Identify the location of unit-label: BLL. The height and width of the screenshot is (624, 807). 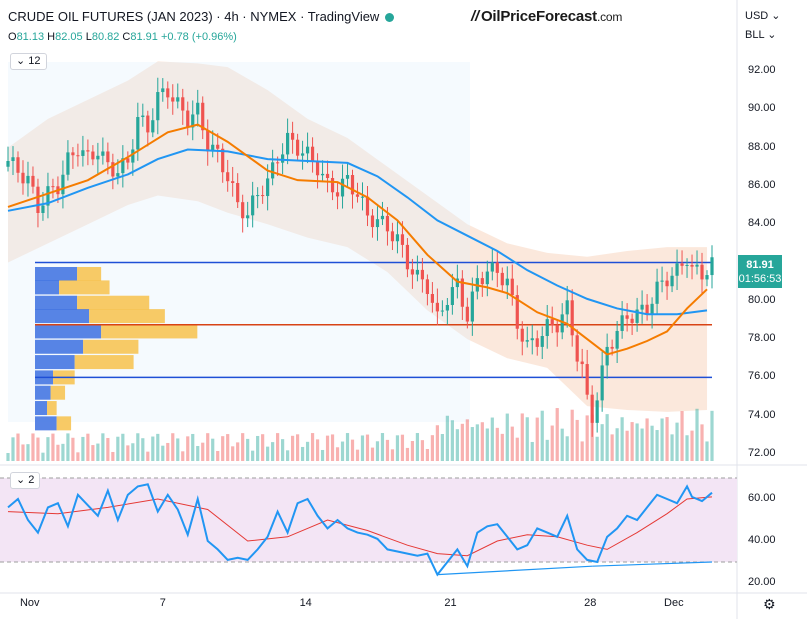
(755, 35).